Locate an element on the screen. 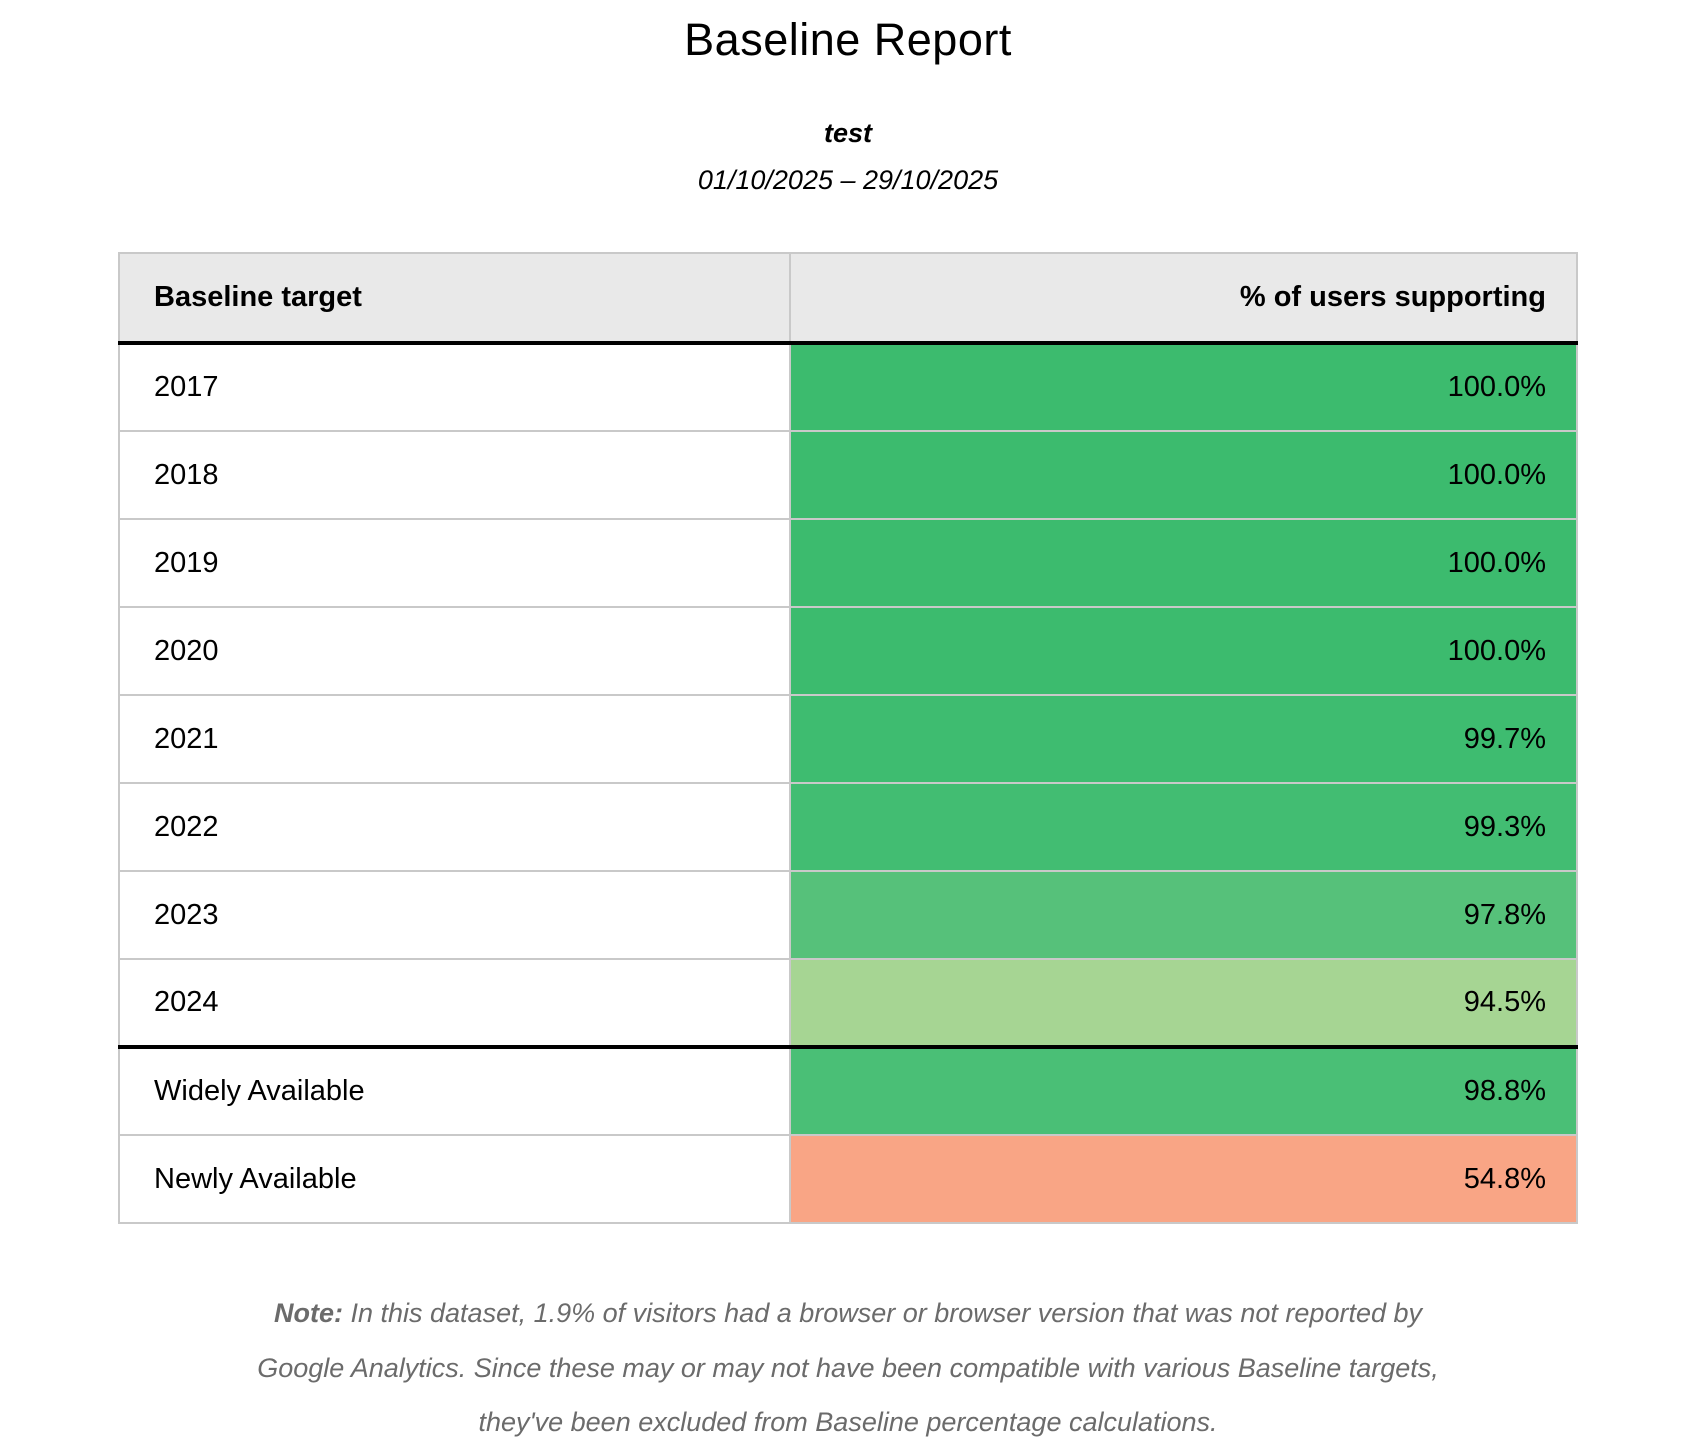 Image resolution: width=1696 pixels, height=1448 pixels. page-title: Baseline Report is located at coordinates (848, 39).